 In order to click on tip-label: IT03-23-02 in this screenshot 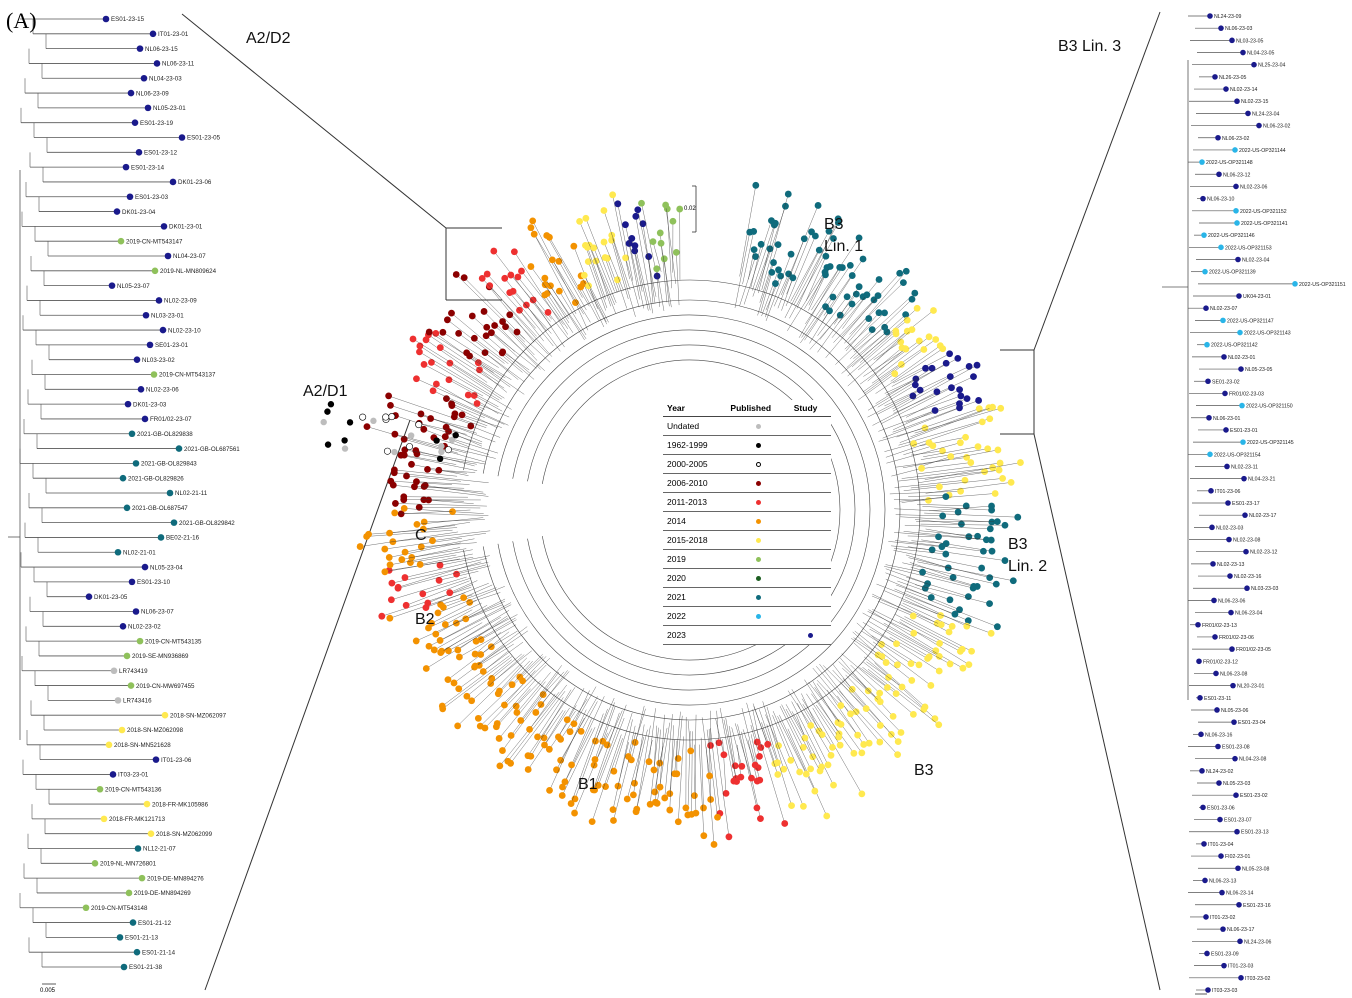, I will do `click(1257, 979)`.